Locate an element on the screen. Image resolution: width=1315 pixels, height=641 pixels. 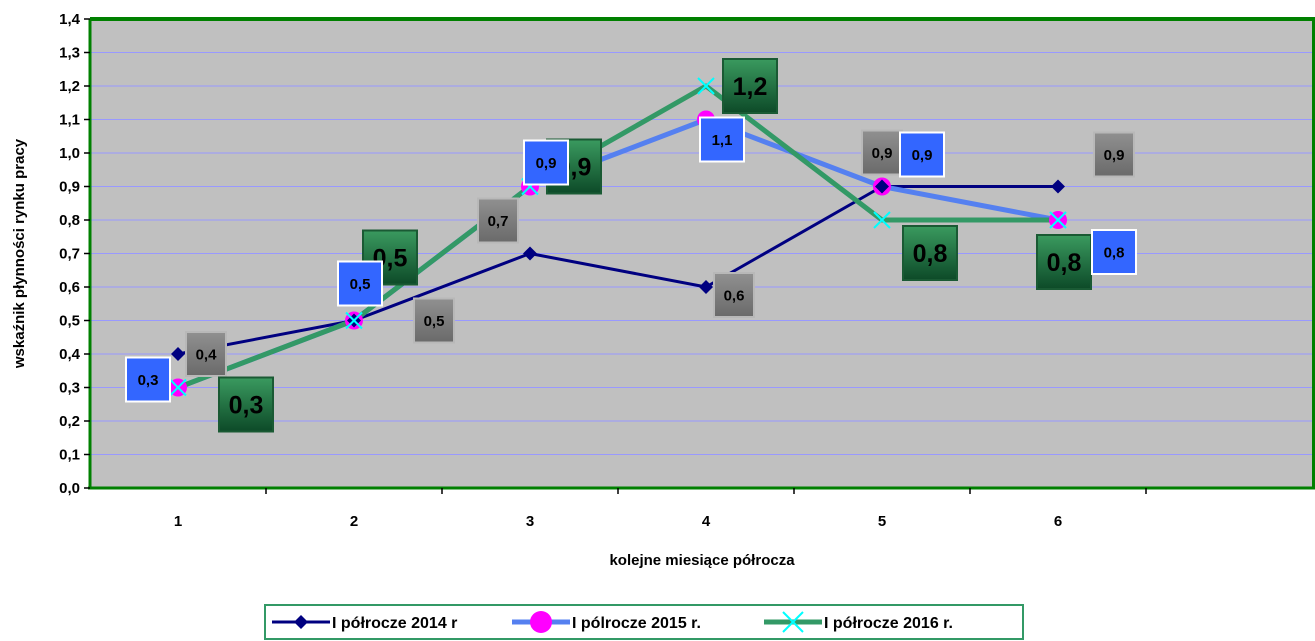
y-tick-label: 1,4 is located at coordinates (70, 19).